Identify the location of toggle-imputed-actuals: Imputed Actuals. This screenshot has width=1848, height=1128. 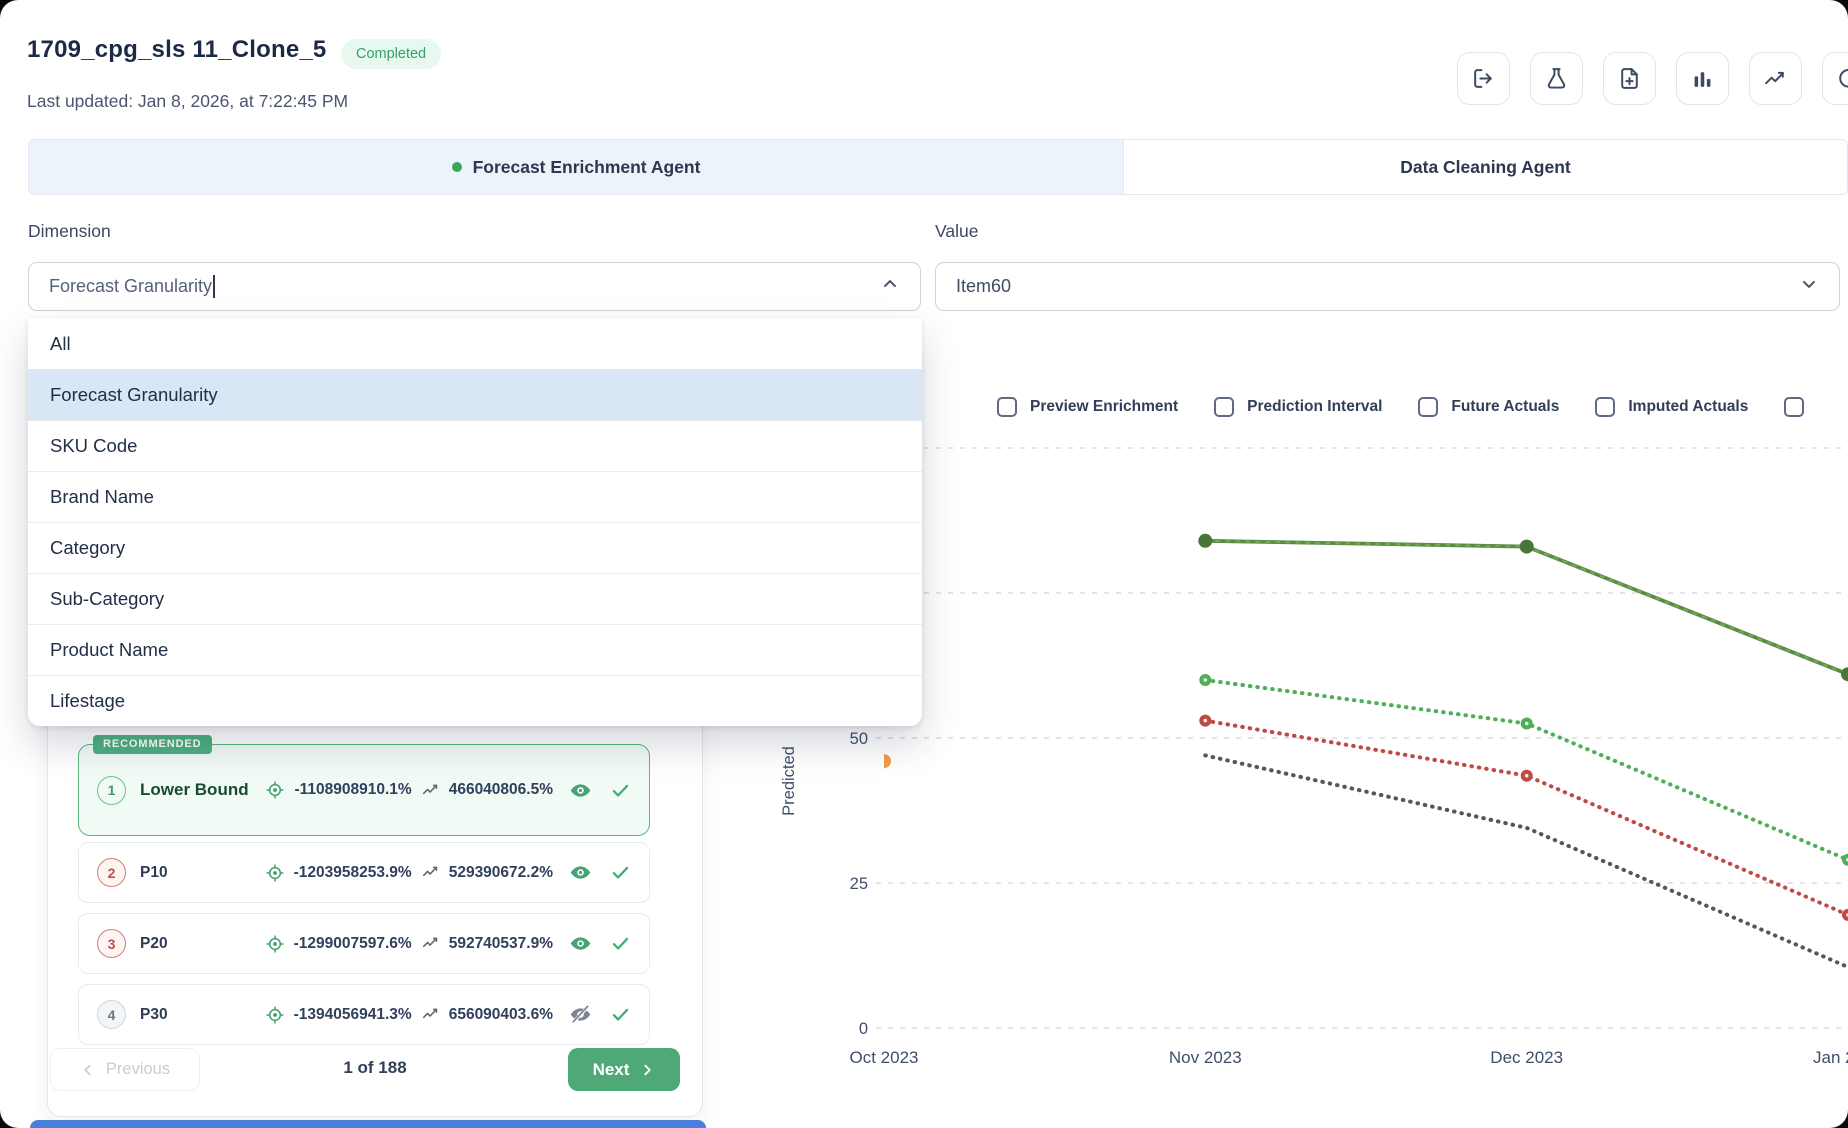
(1671, 407).